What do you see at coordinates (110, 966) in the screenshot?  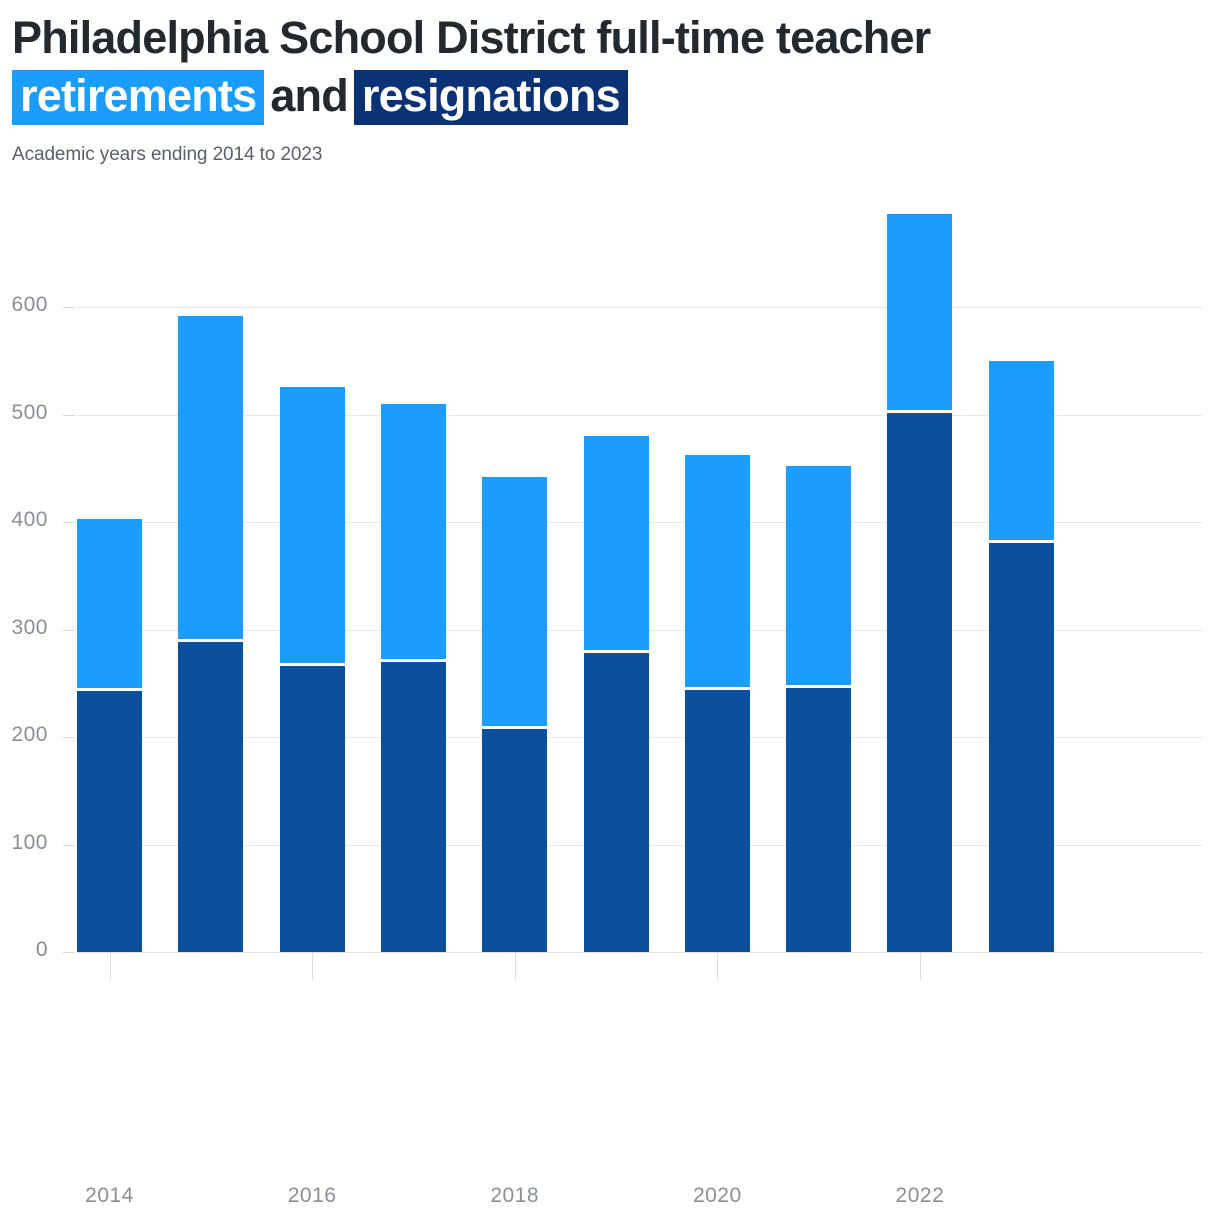 I see `x-tick-mark-2014` at bounding box center [110, 966].